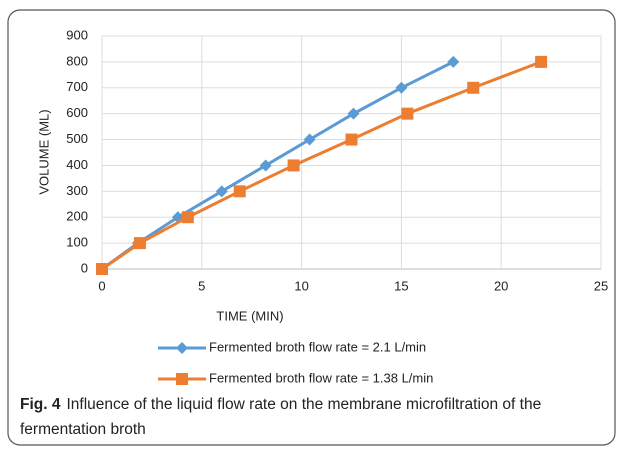 This screenshot has height=455, width=623. Describe the element at coordinates (77, 112) in the screenshot. I see `y-tick-label: 600` at that location.